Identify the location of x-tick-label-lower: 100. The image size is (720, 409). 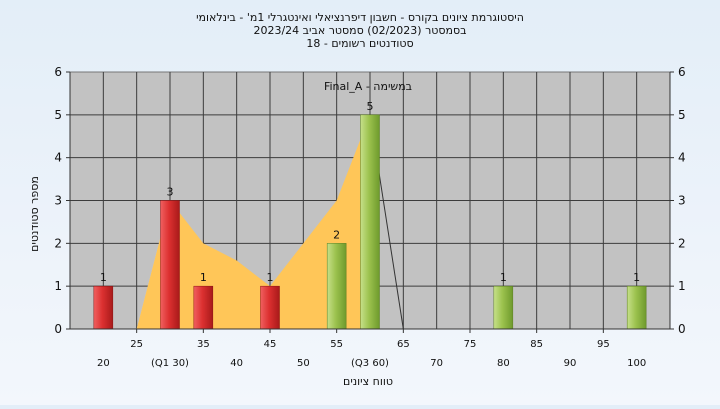
(636, 363).